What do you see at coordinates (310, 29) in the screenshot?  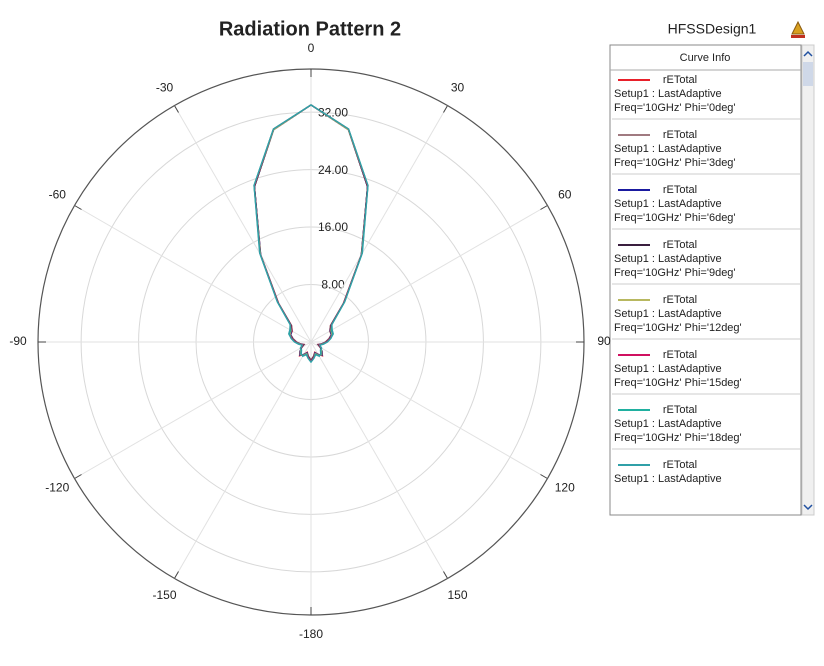 I see `chart-title: Radiation Pattern 2` at bounding box center [310, 29].